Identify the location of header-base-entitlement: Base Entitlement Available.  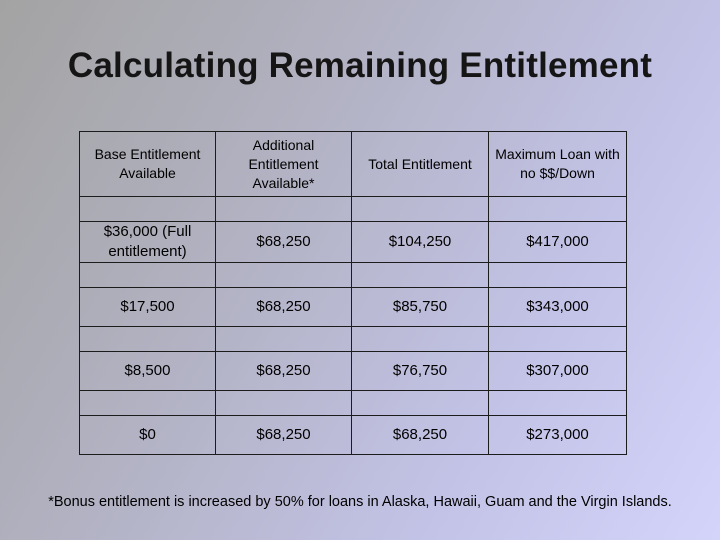
(147, 164).